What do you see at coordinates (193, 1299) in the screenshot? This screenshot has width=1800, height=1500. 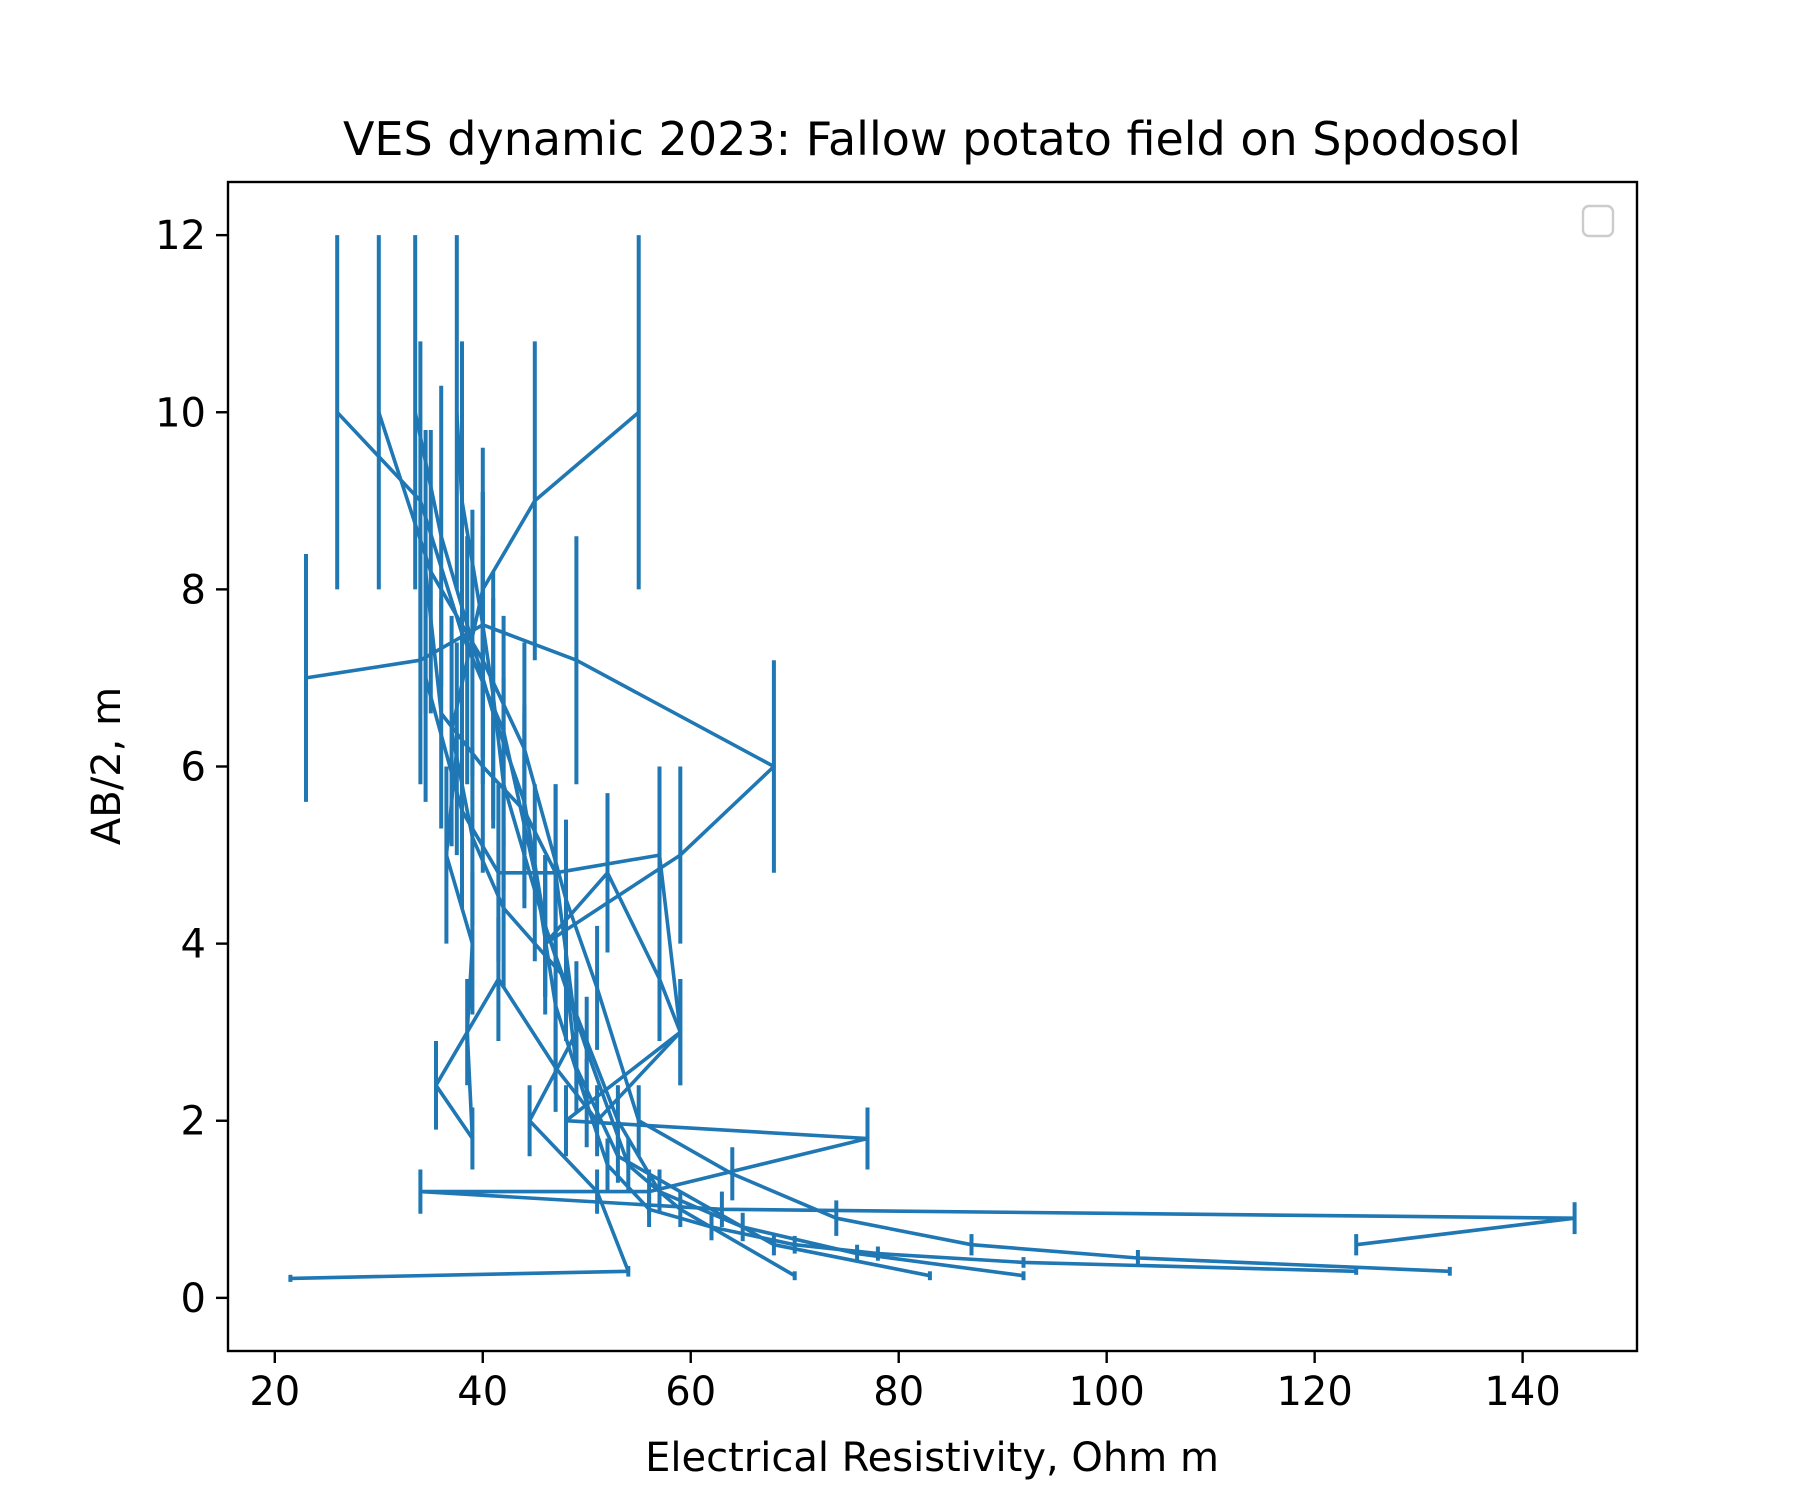 I see `y-tick-label: 0` at bounding box center [193, 1299].